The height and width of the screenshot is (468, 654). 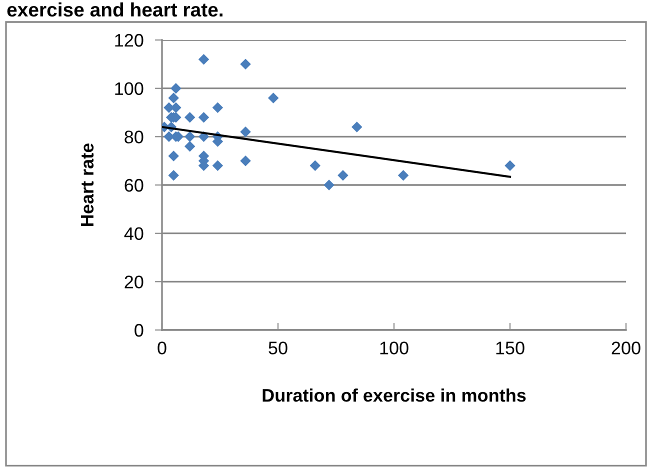 What do you see at coordinates (129, 89) in the screenshot?
I see `y-tick-label: 100` at bounding box center [129, 89].